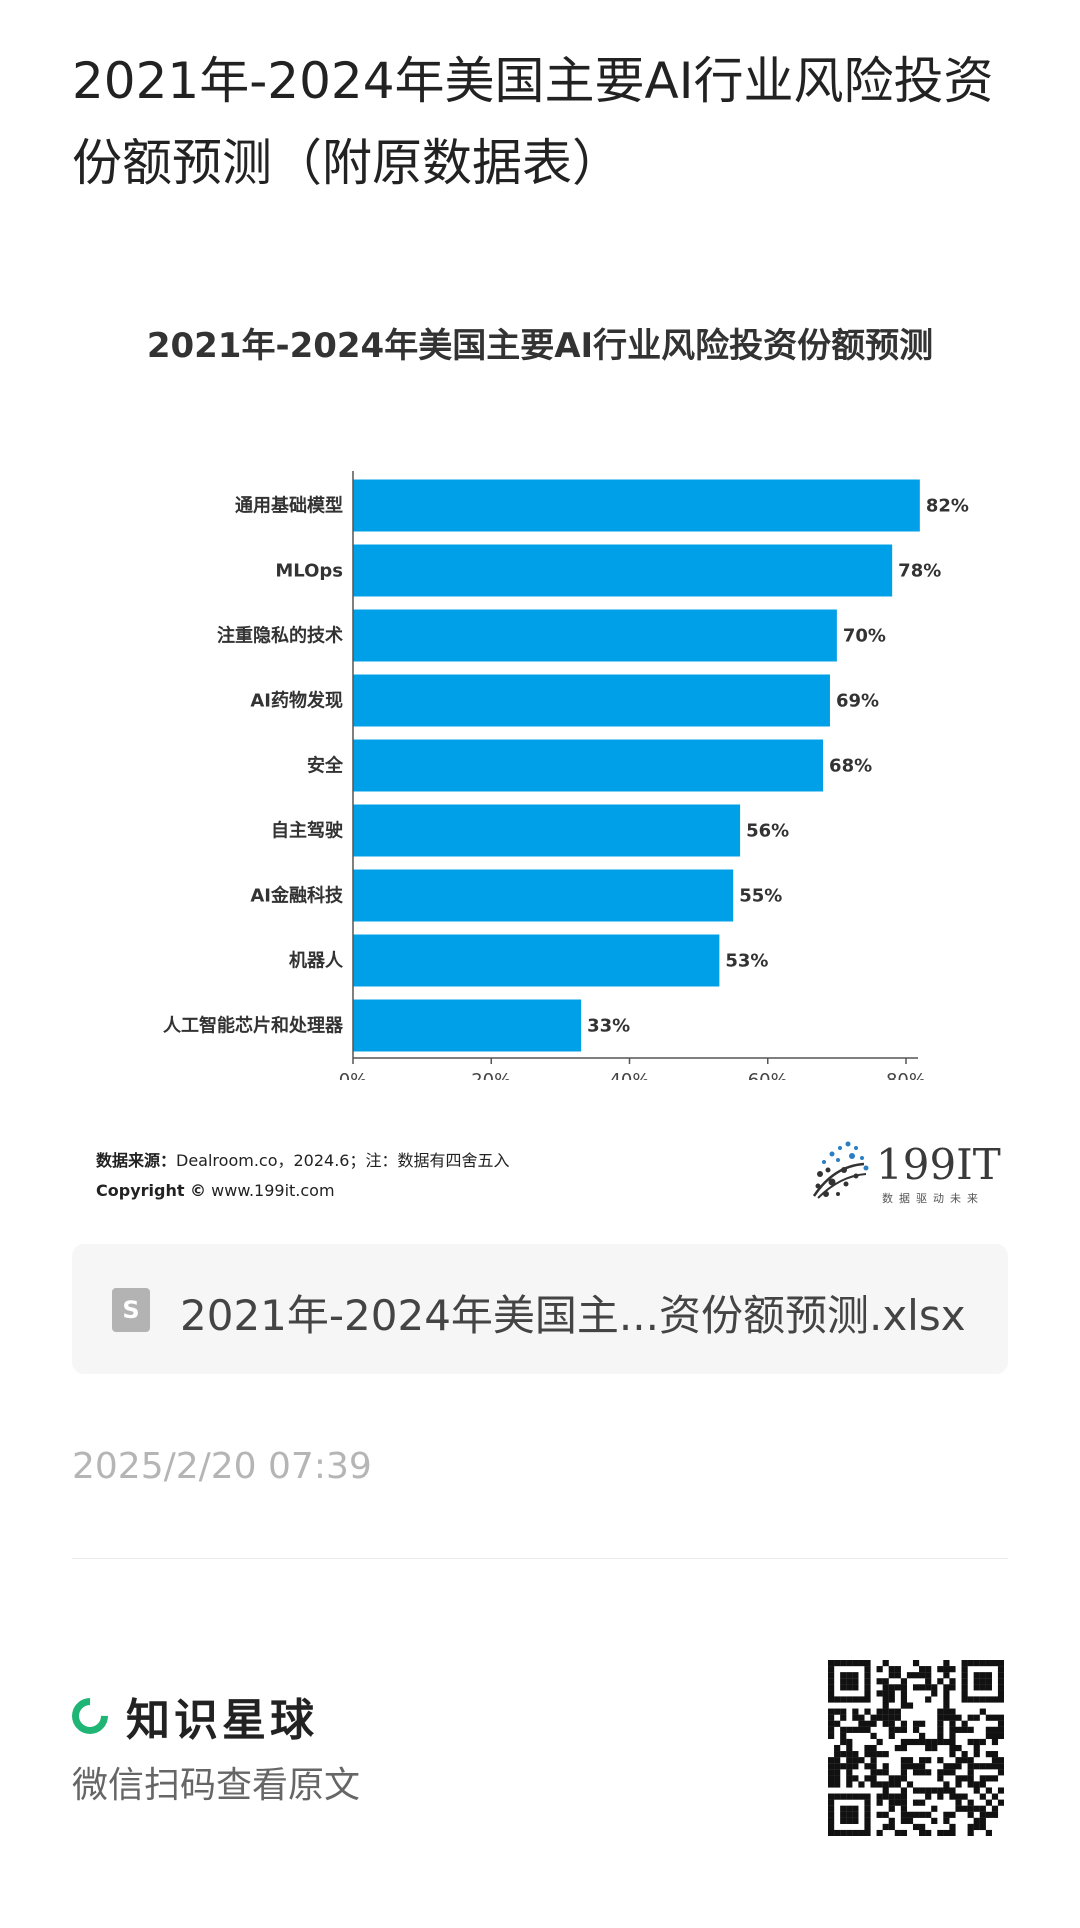 Image resolution: width=1080 pixels, height=1928 pixels. What do you see at coordinates (253, 1026) in the screenshot?
I see `category-label: 人工智能芯片和处理器` at bounding box center [253, 1026].